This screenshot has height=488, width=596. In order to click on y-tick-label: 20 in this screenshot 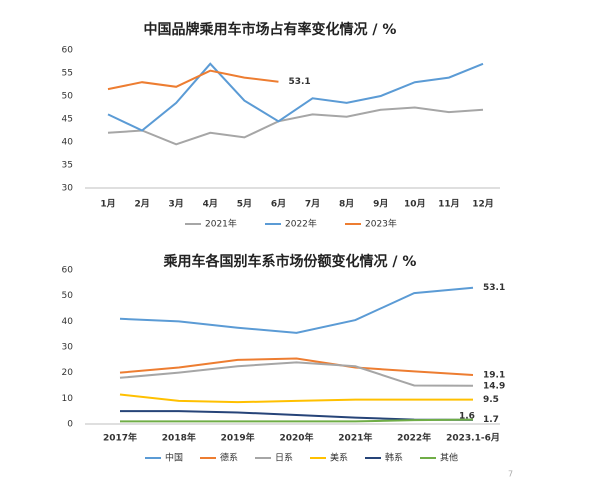, I will do `click(68, 373)`.